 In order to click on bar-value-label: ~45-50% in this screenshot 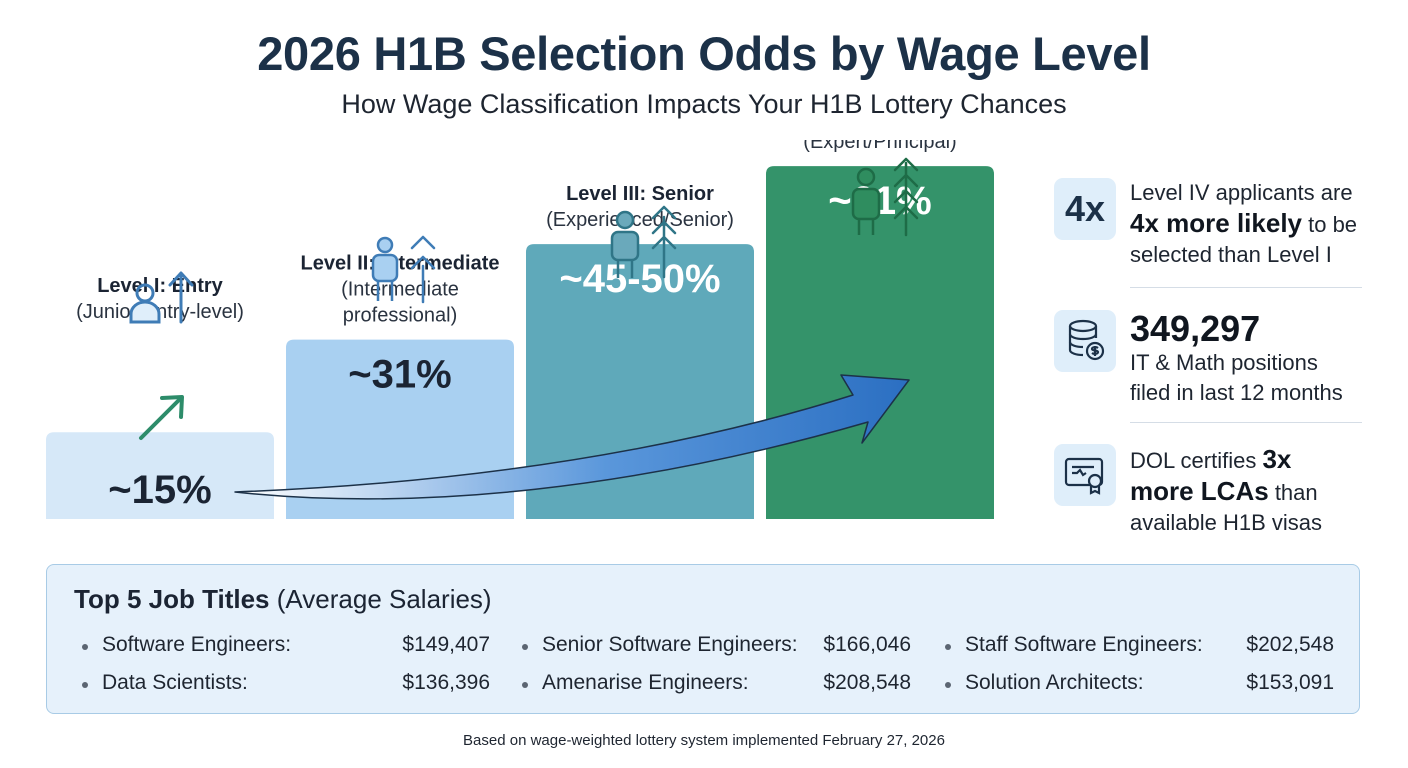, I will do `click(639, 279)`.